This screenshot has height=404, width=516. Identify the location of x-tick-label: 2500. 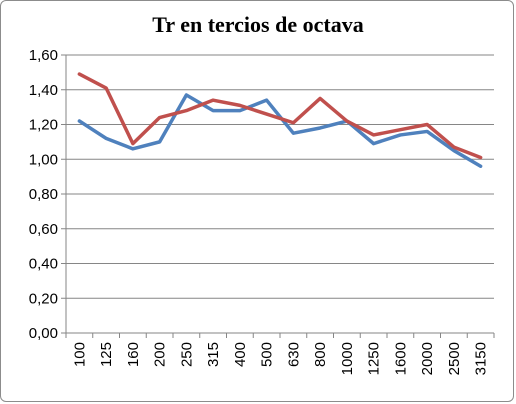
(454, 358).